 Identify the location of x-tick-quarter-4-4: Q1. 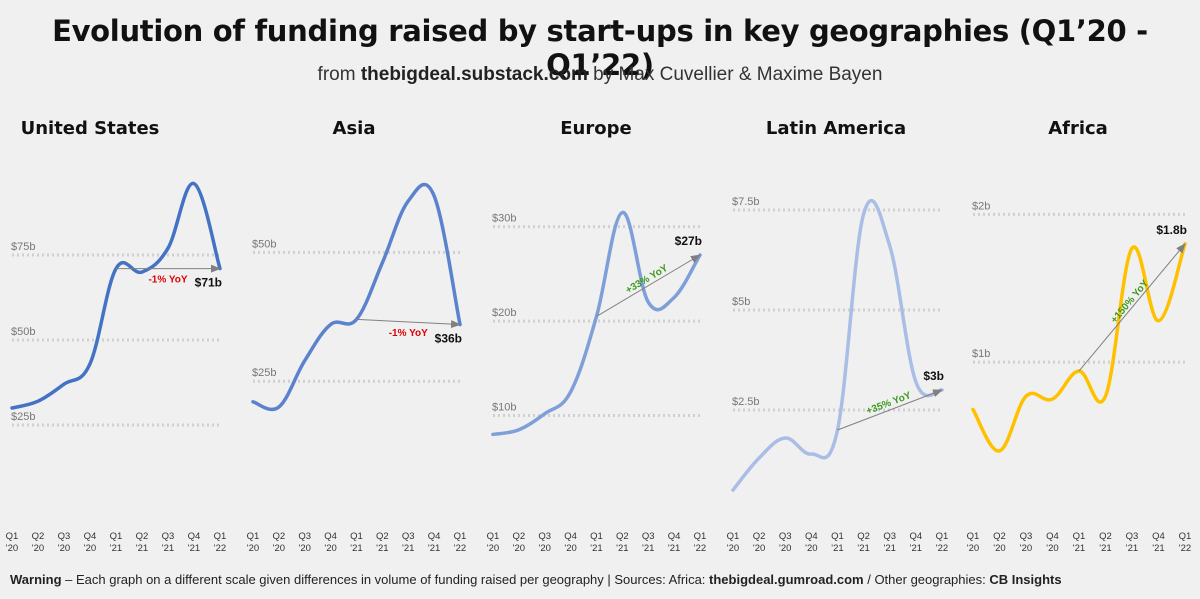
(1079, 536).